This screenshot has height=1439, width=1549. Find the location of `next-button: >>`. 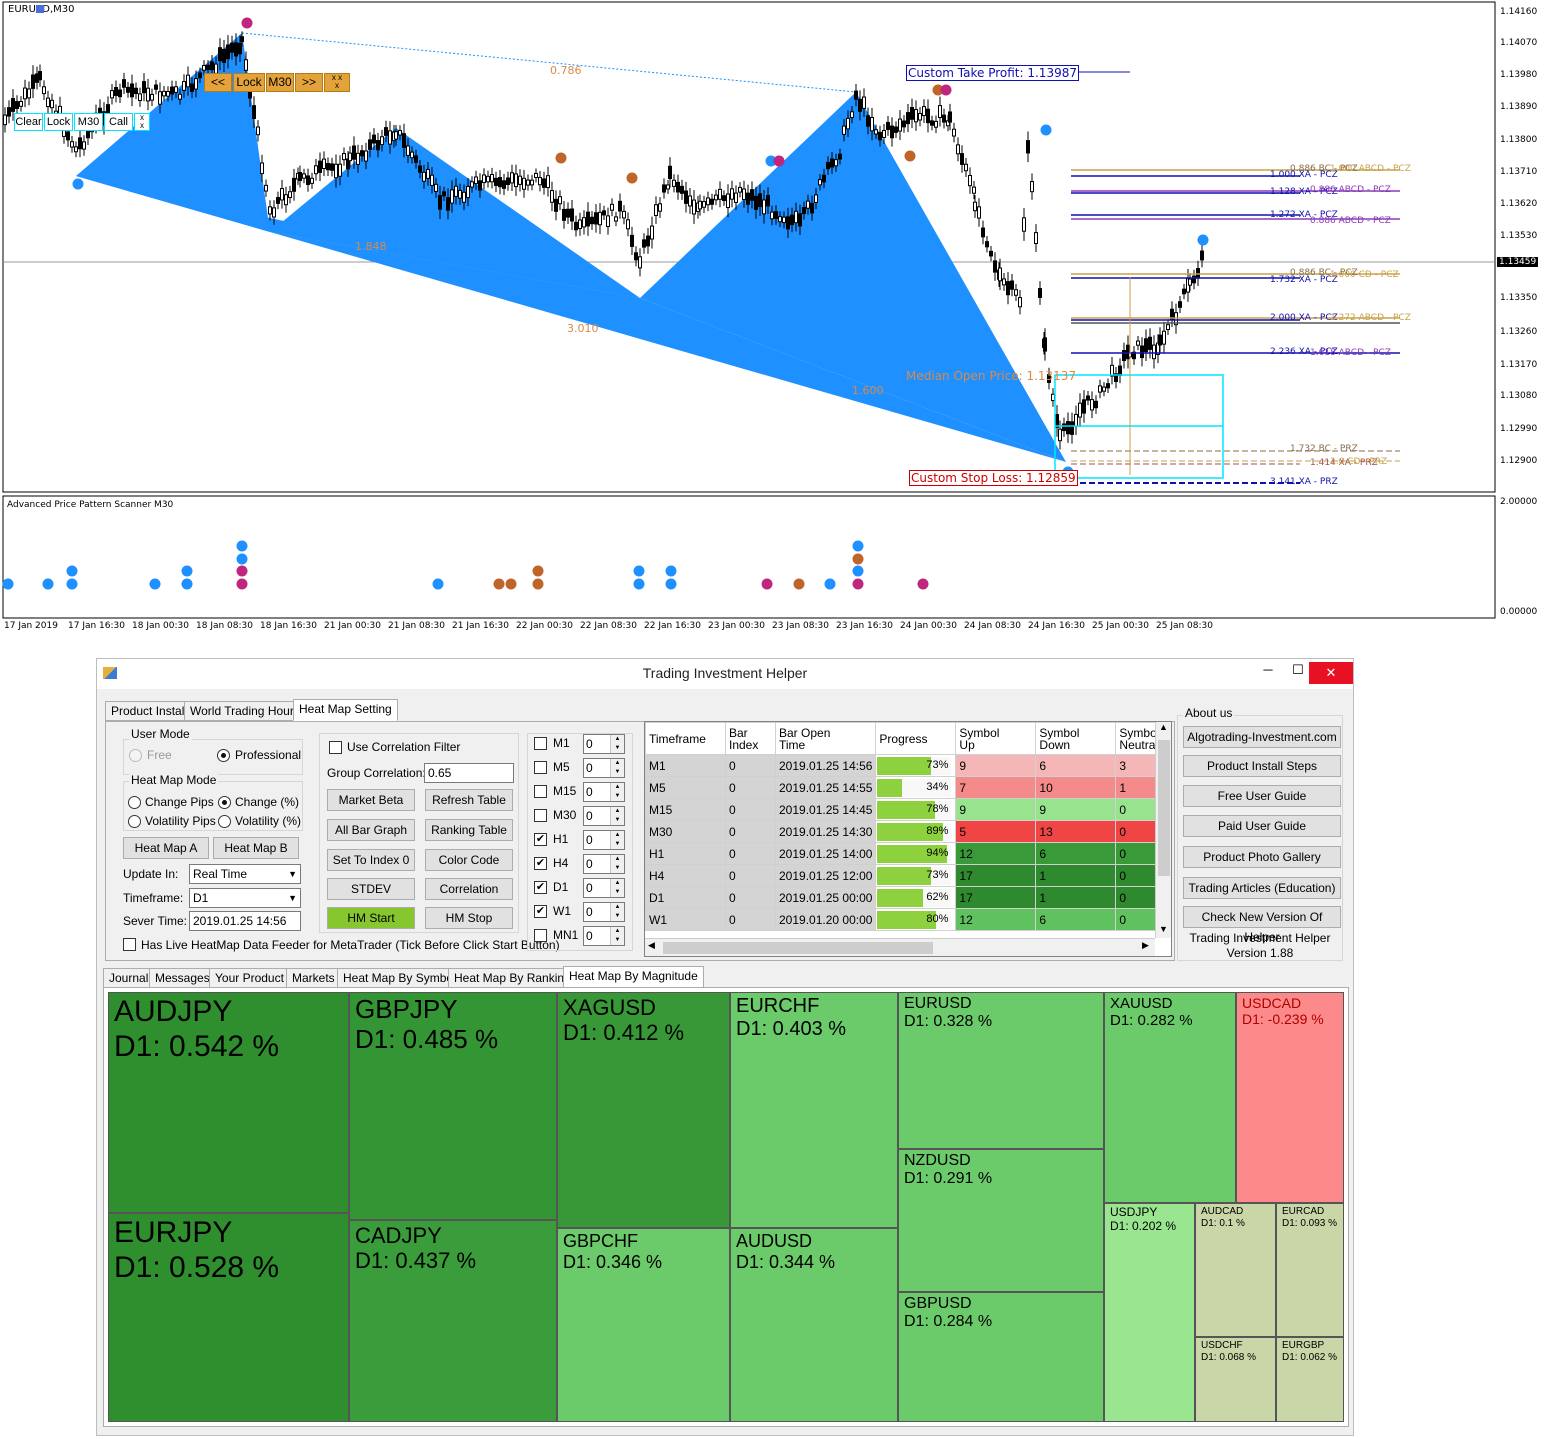

next-button: >> is located at coordinates (309, 82).